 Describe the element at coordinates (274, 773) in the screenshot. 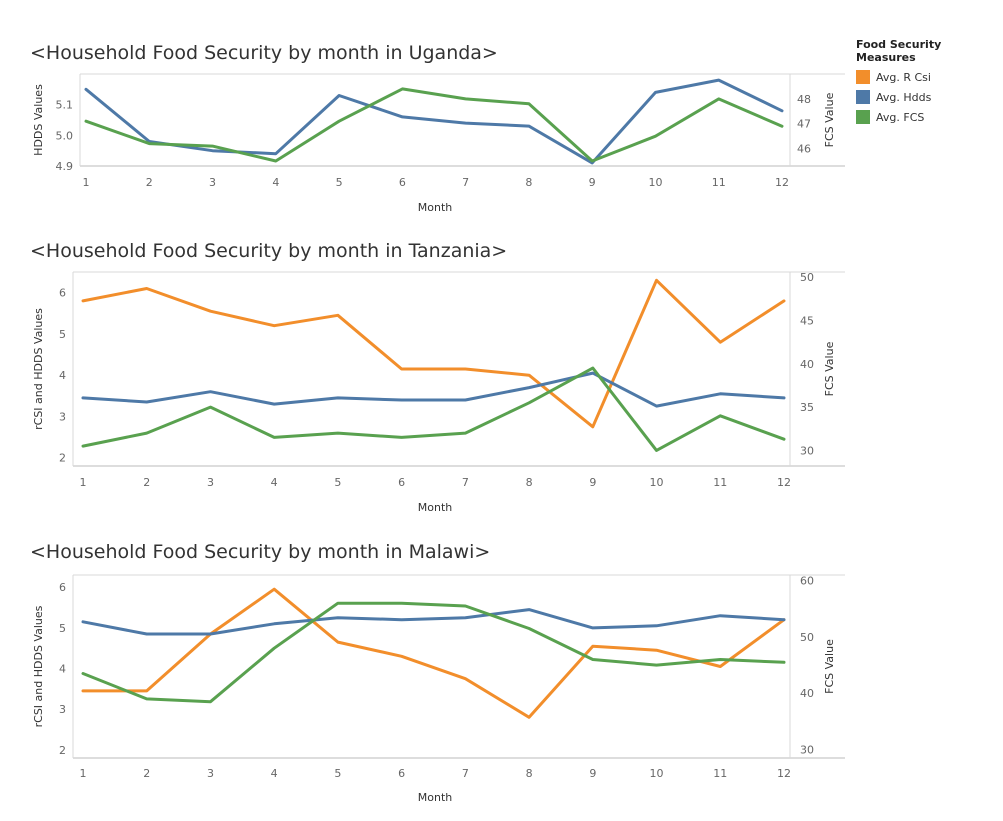

I see `malawi-x-tick: 4` at that location.